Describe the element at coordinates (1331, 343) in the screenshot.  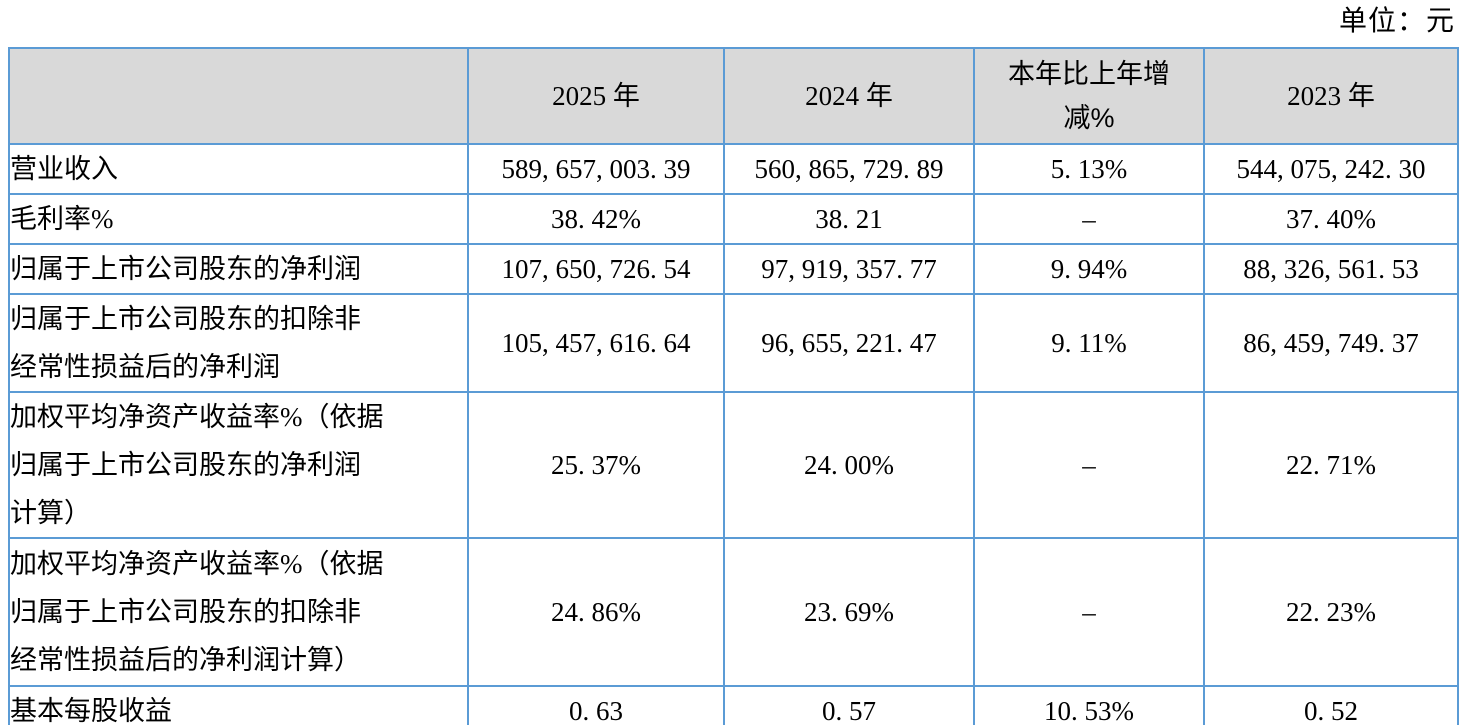
I see `cell-2023: 86, 459, 749. 37` at that location.